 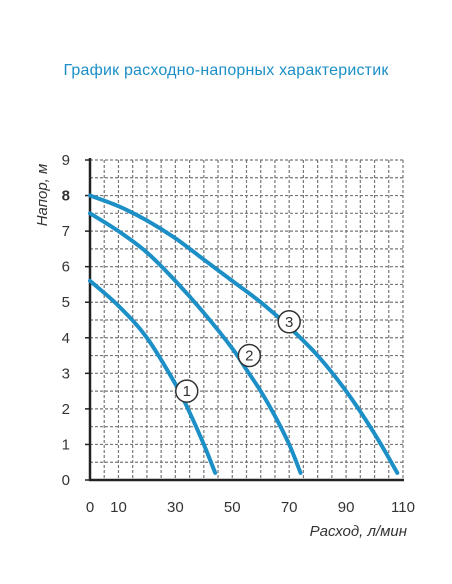 What do you see at coordinates (66, 160) in the screenshot?
I see `y-tick-label: 9` at bounding box center [66, 160].